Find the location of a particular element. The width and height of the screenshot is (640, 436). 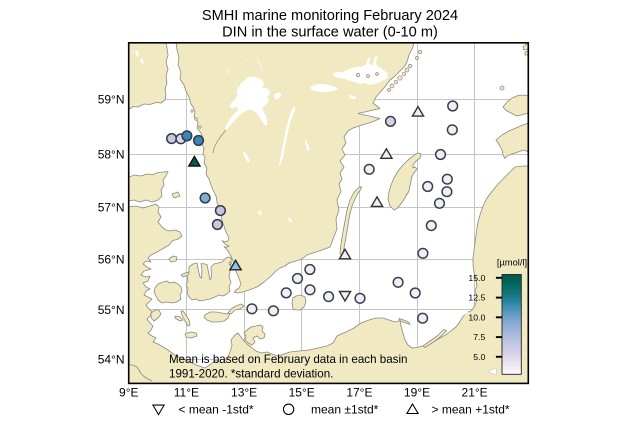

svg-text: 11°E is located at coordinates (186, 393).